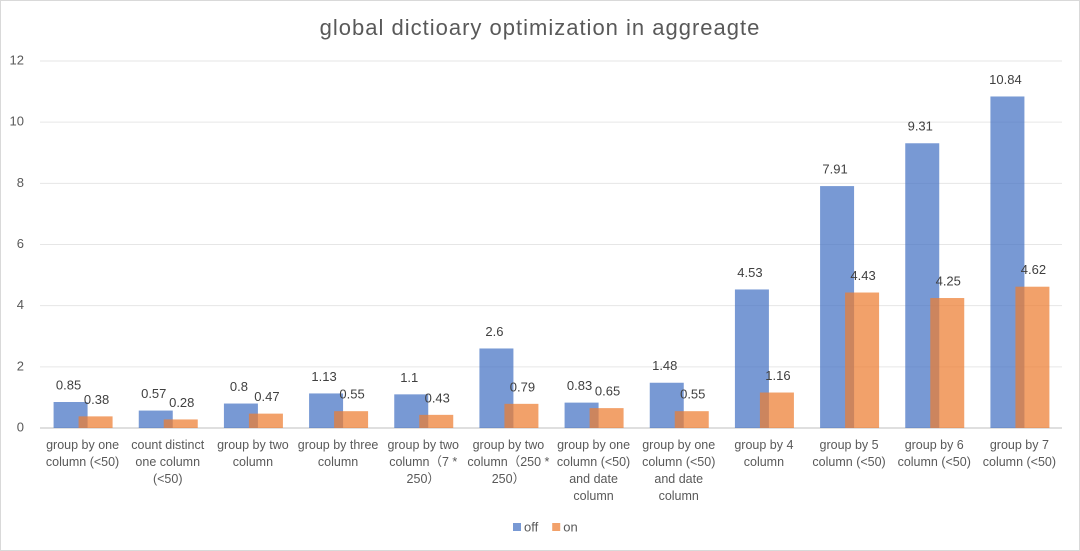 The width and height of the screenshot is (1080, 551). I want to click on y-tick-label: 8, so click(20, 182).